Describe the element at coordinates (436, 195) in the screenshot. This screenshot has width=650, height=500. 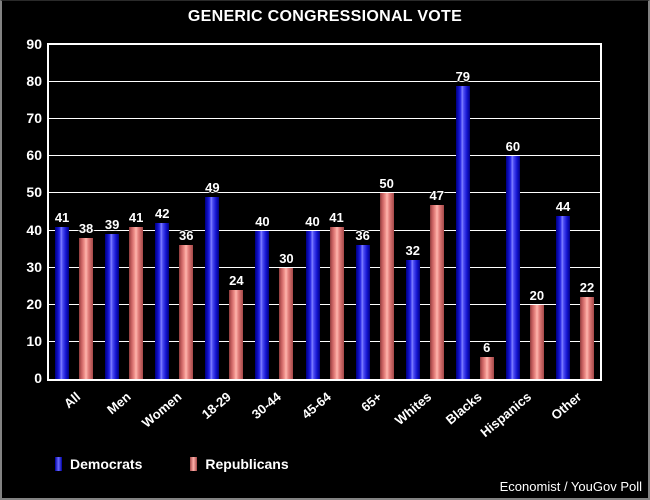
I see `bar-value-label: 47` at that location.